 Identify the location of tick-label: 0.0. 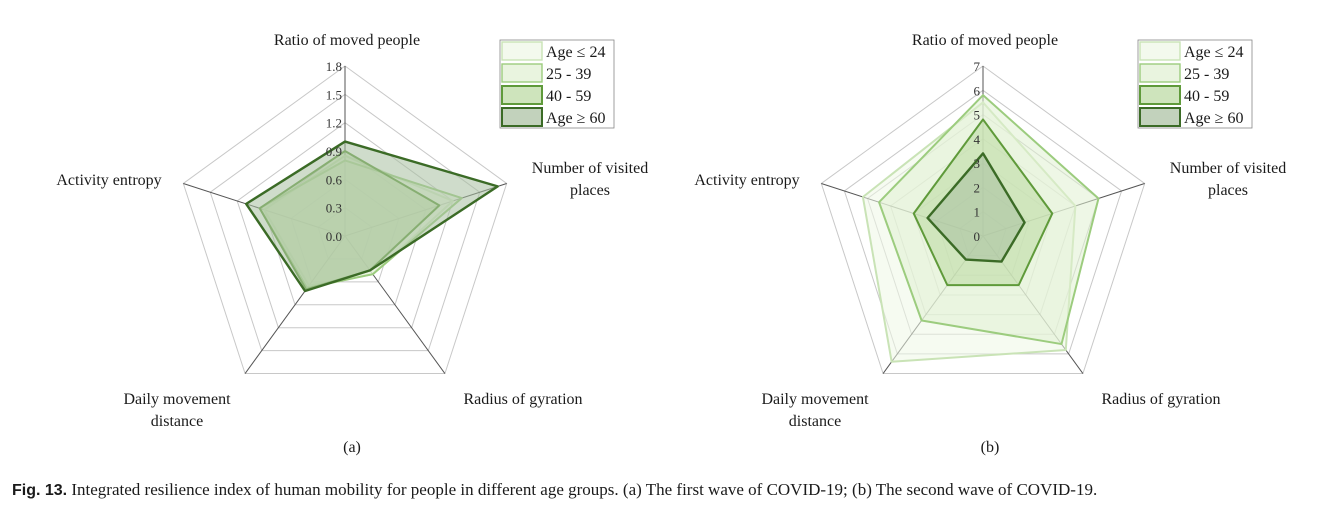
(334, 236).